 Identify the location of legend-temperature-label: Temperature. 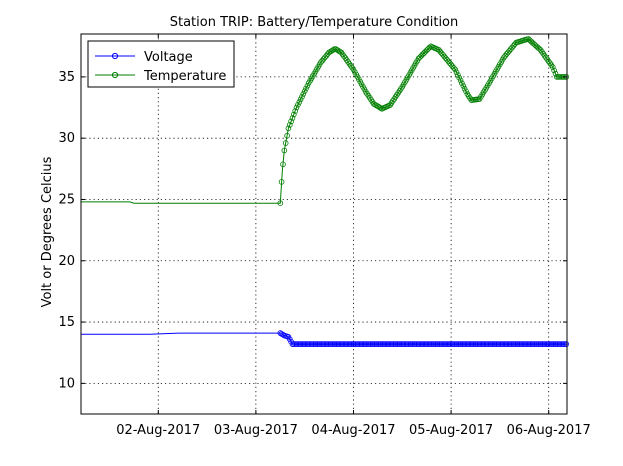
(184, 76).